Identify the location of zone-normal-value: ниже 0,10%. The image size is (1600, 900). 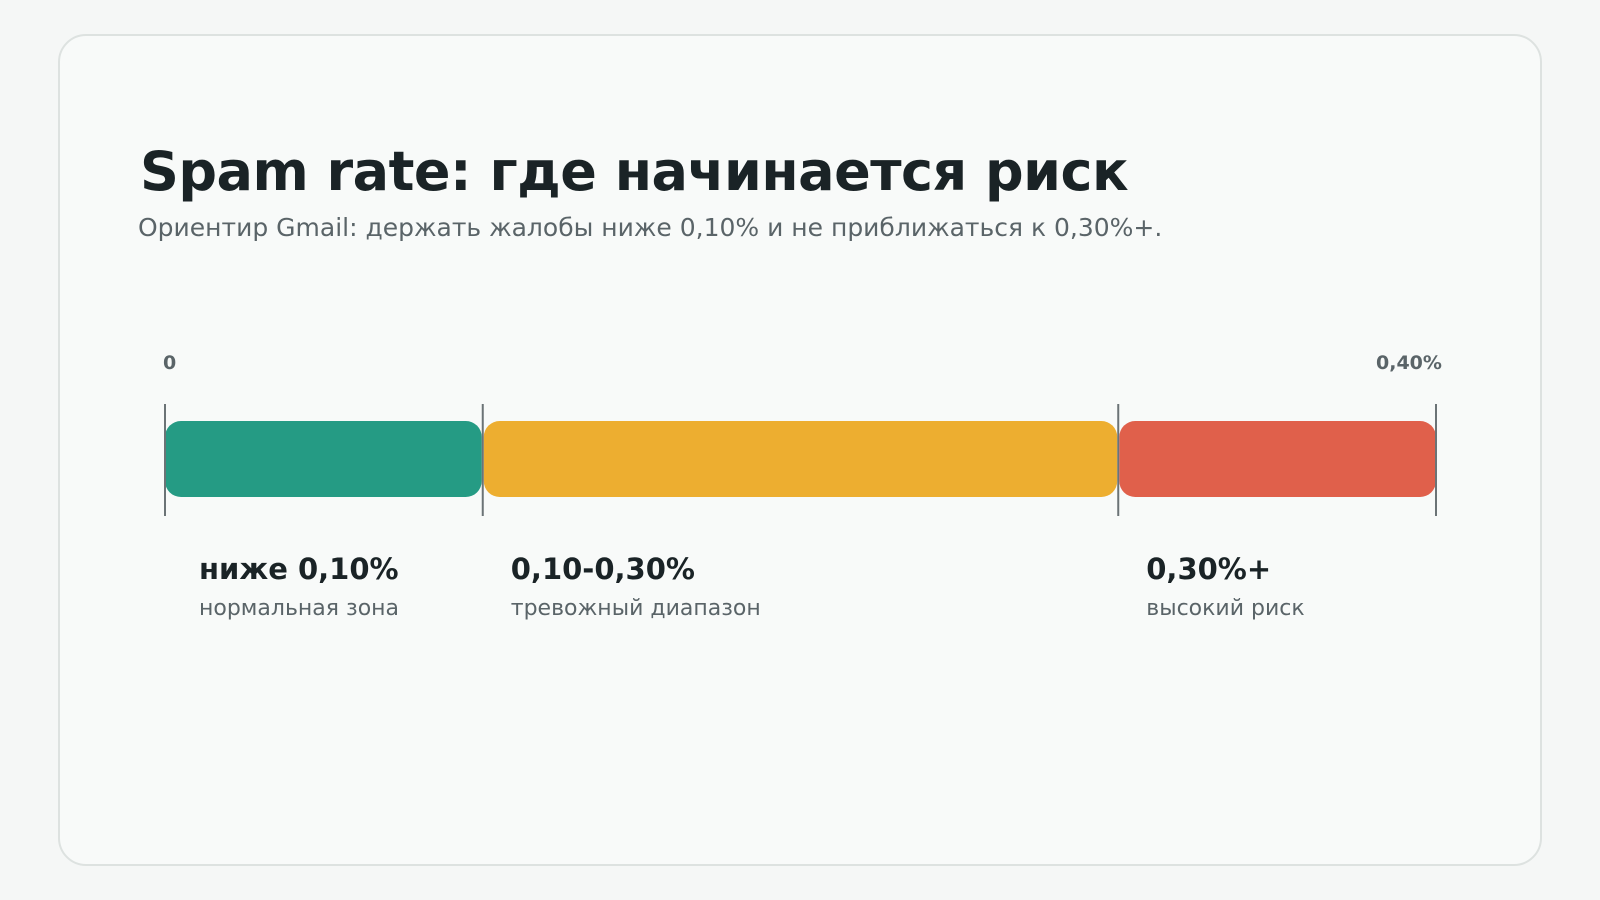
(299, 569).